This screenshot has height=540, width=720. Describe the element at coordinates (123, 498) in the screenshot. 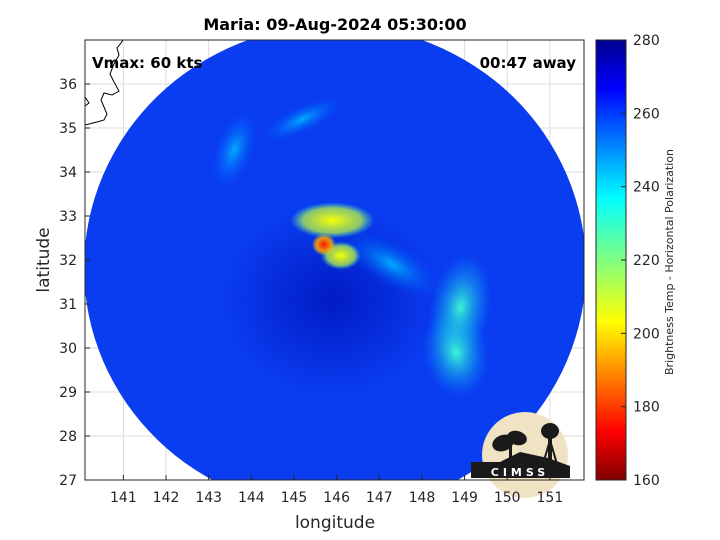

I see `x-tick-label: 141` at that location.